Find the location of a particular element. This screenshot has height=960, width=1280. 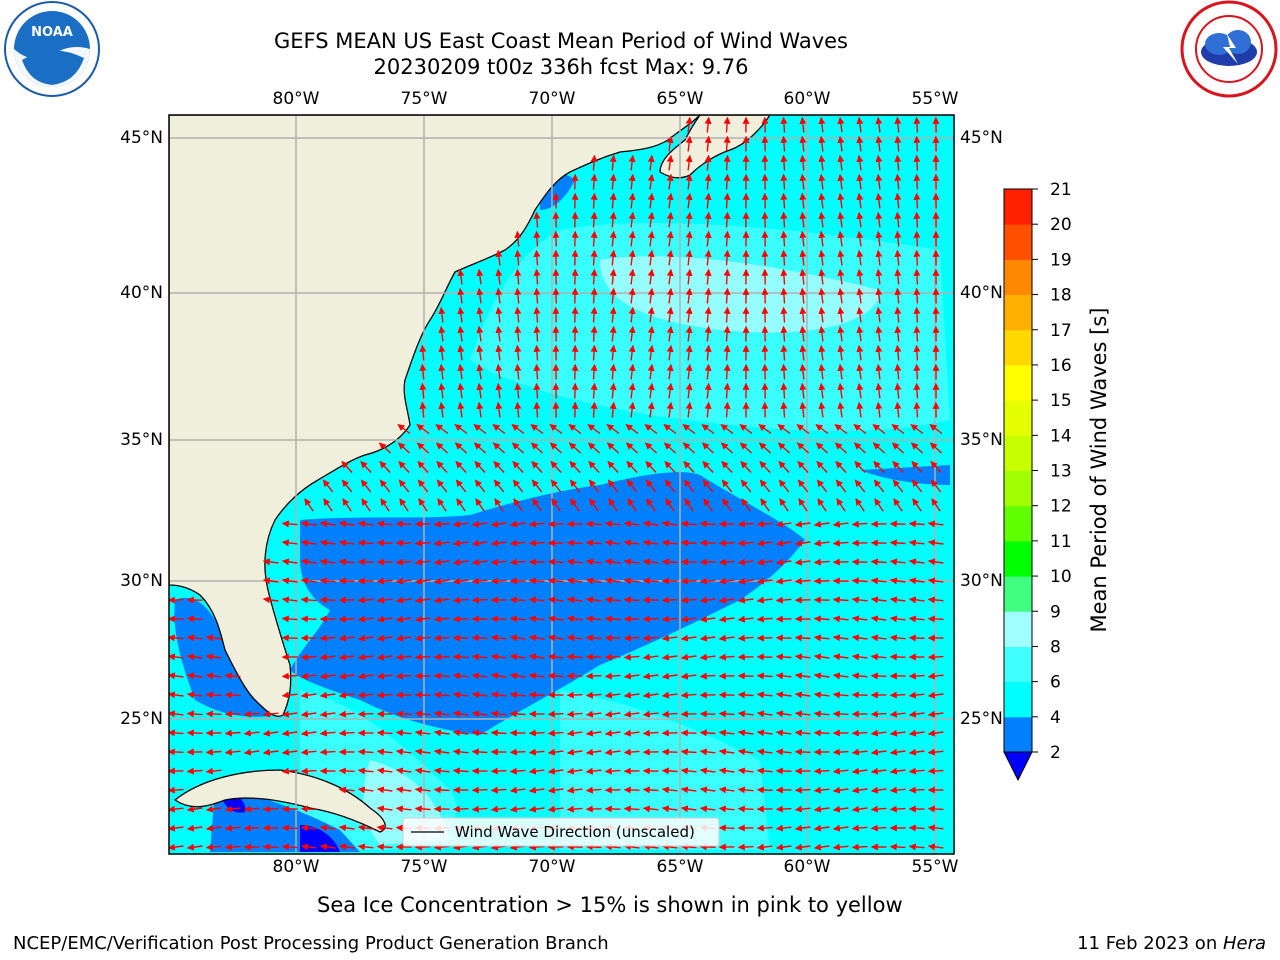

noaa-logo-text: NOAA is located at coordinates (52, 32).